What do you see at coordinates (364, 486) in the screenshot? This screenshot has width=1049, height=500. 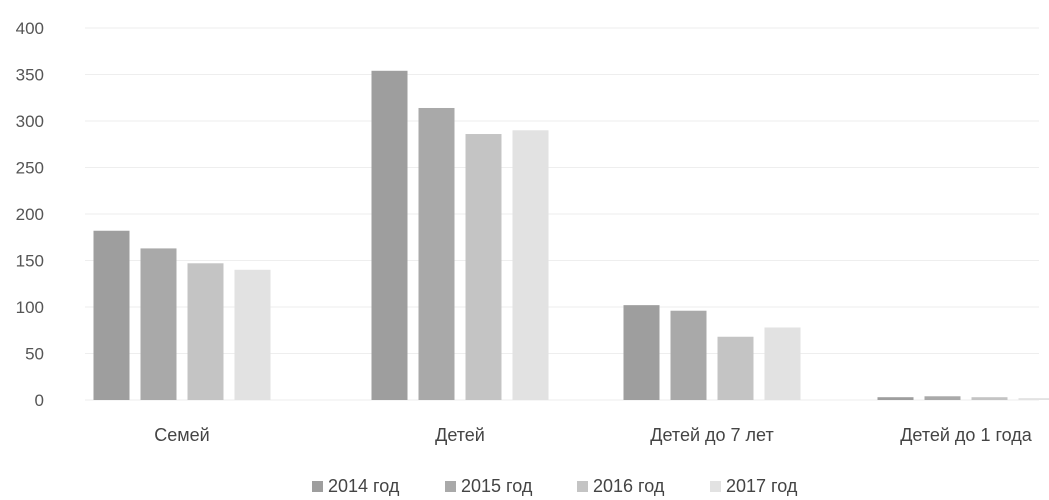 I see `legend-label: 2014 год` at bounding box center [364, 486].